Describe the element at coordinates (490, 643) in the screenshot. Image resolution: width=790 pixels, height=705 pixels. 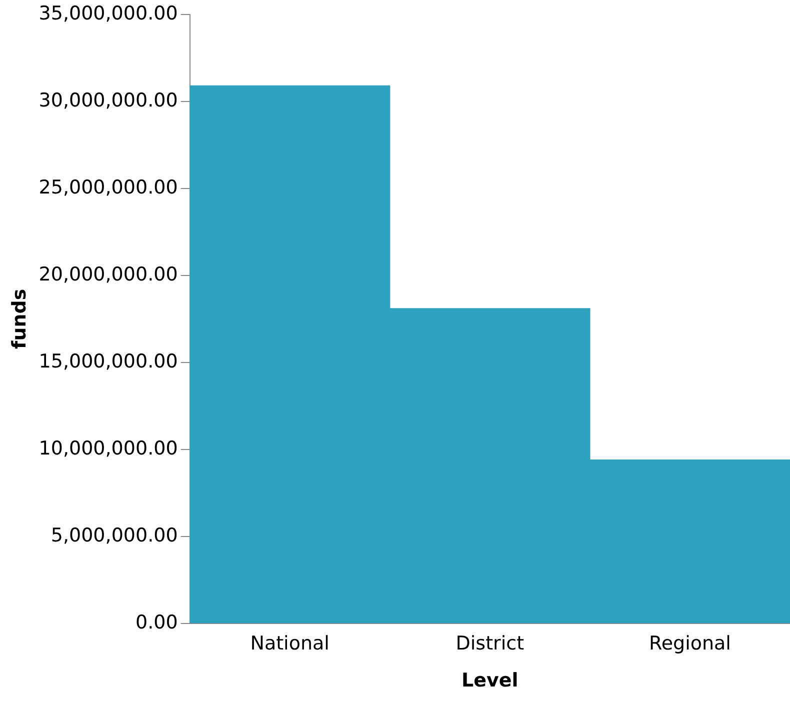
I see `x-tick-label: District` at that location.